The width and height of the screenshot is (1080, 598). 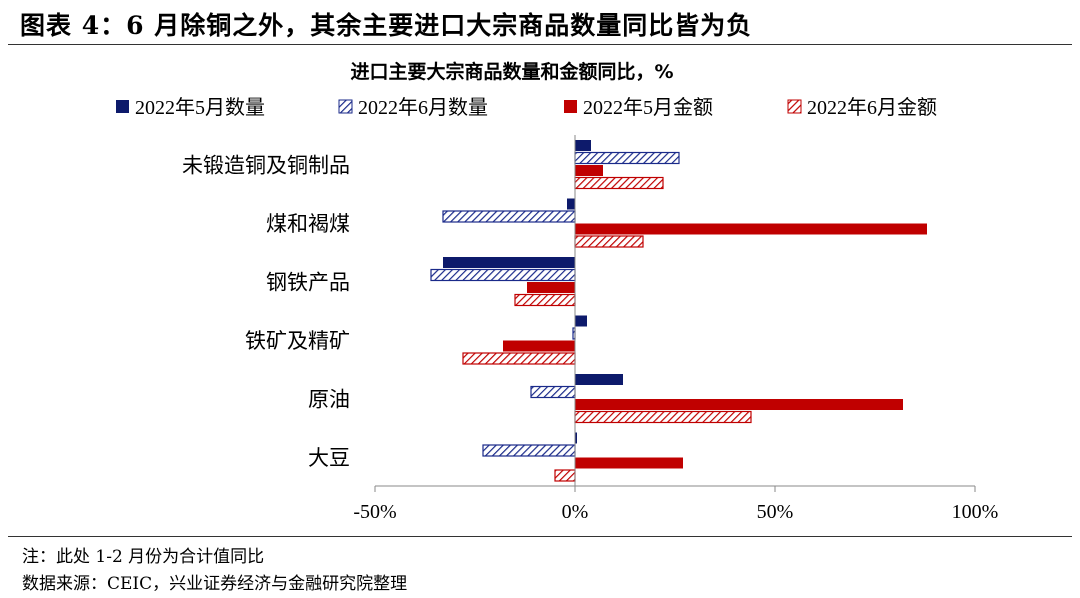 I want to click on footer-divider, so click(x=540, y=536).